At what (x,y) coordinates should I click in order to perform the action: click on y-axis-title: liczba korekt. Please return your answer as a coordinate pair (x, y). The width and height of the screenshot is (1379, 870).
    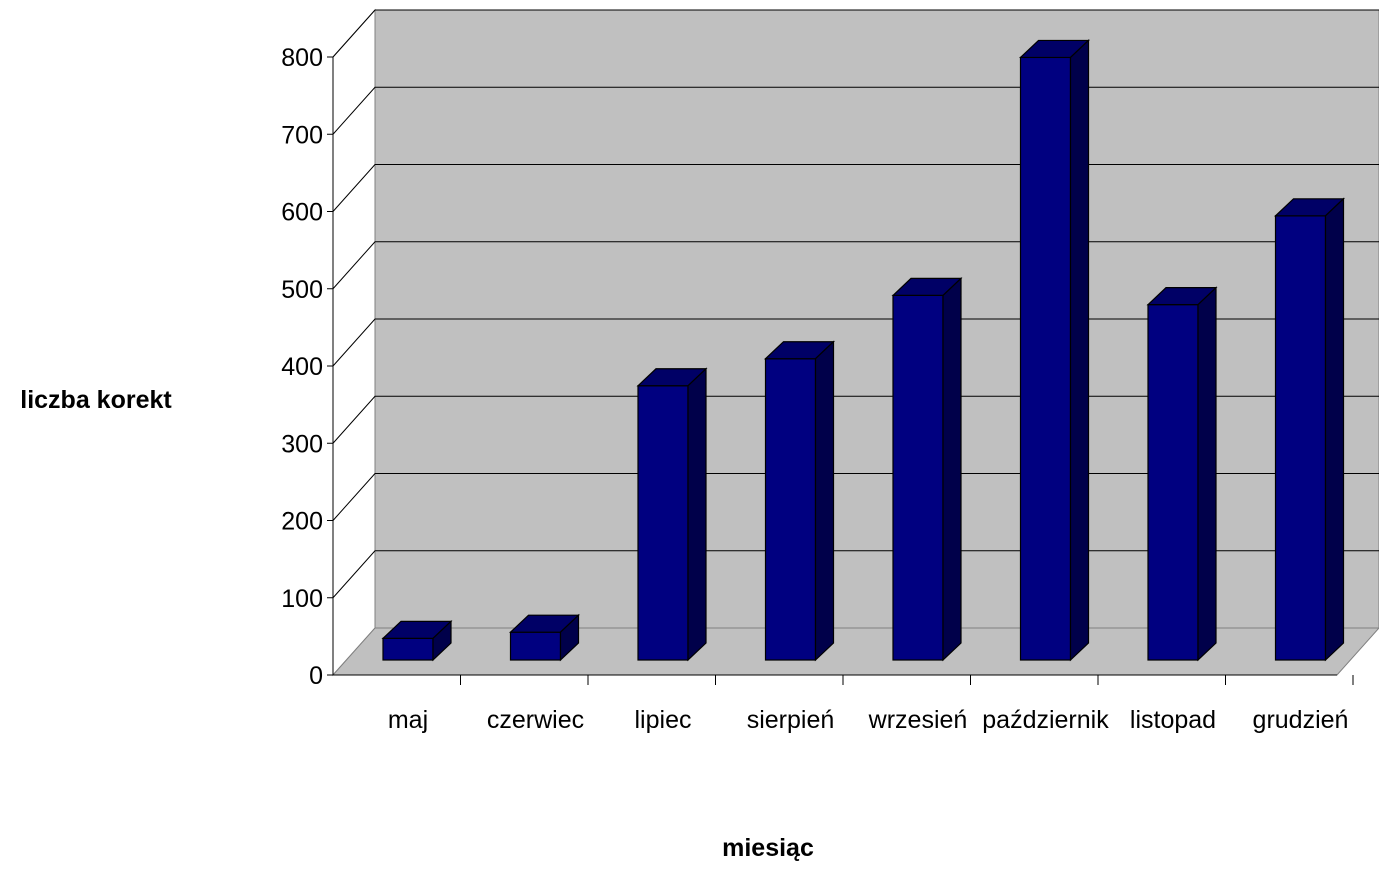
    Looking at the image, I should click on (96, 400).